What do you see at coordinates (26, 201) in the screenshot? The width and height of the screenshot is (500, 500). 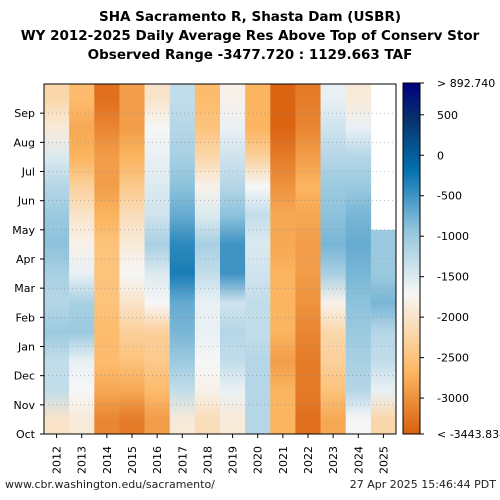 I see `y-tick-label: Jun` at bounding box center [26, 201].